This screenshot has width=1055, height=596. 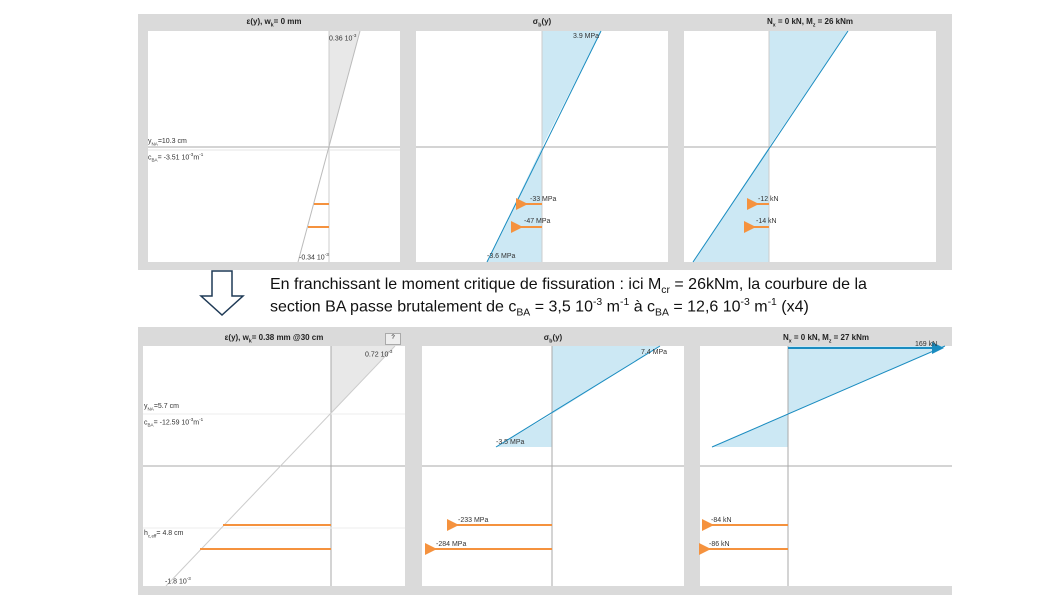 I want to click on bottom-stress-line, so click(x=578, y=396).